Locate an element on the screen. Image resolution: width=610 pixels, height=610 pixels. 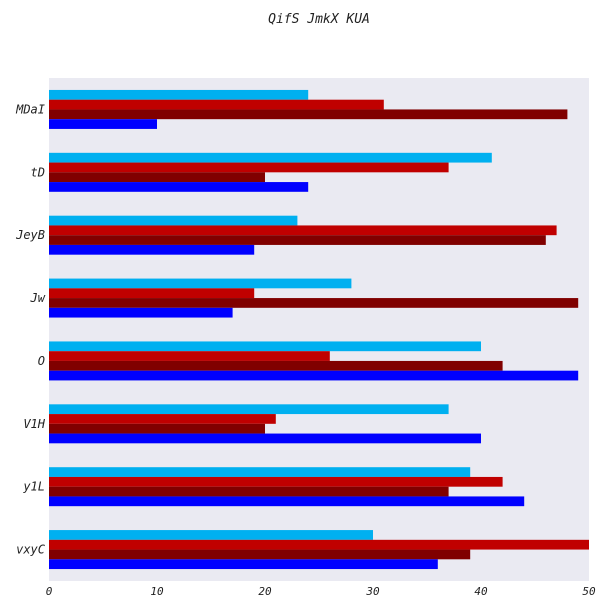
category-label: vxyC is located at coordinates (31, 550).